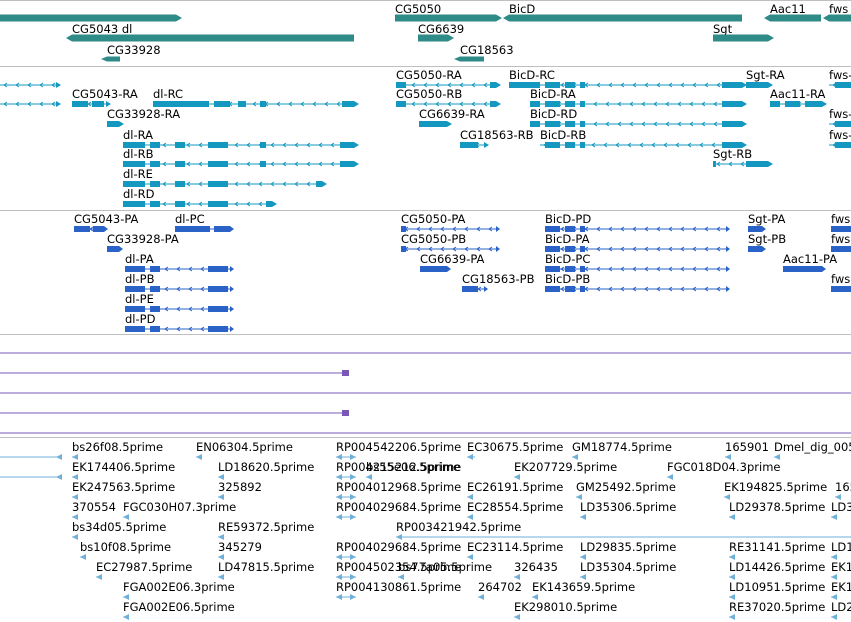 This screenshot has width=851, height=622. Describe the element at coordinates (398, 590) in the screenshot. I see `est-feature: RP004130861.5prime` at that location.